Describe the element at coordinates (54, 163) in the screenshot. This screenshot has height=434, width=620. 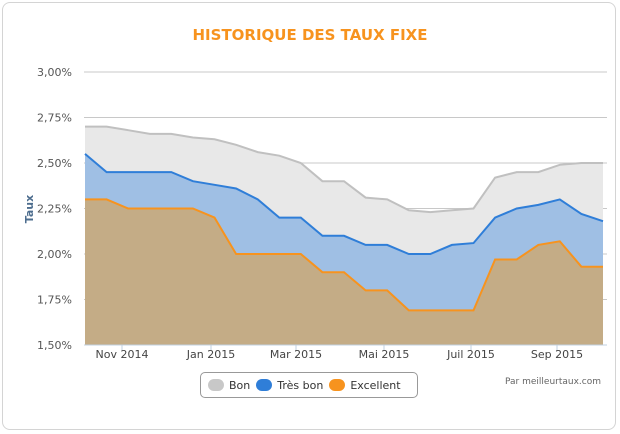
I see `y-tick-label: 2,50%` at that location.